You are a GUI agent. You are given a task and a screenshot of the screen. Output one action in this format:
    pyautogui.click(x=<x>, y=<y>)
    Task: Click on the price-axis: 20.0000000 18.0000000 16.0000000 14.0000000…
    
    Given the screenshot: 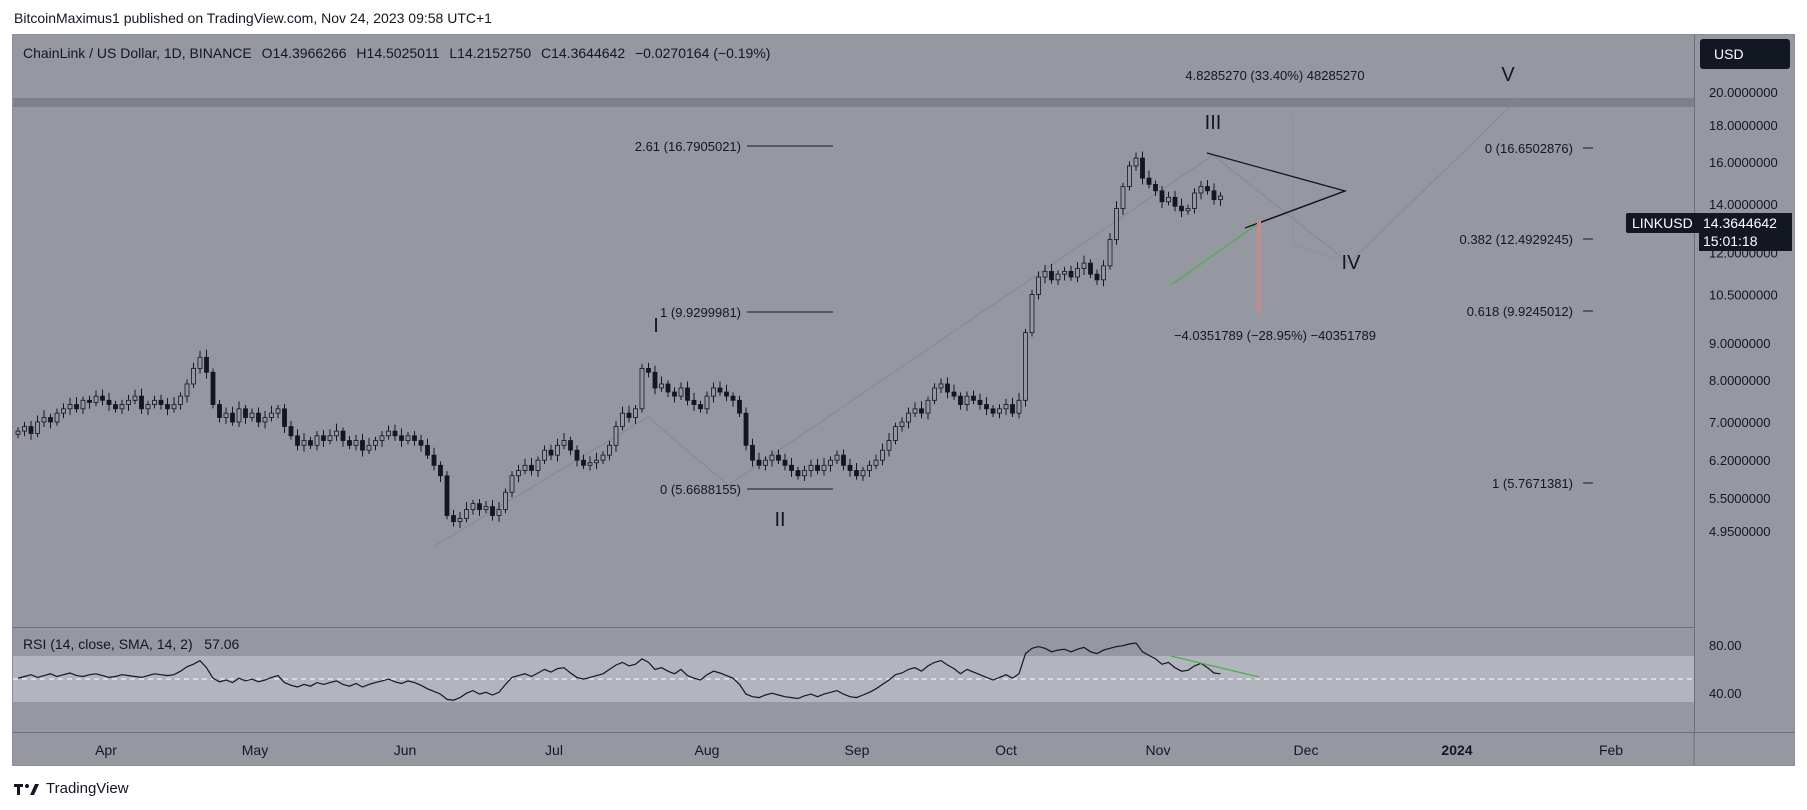 What is the action you would take?
    pyautogui.click(x=1744, y=383)
    